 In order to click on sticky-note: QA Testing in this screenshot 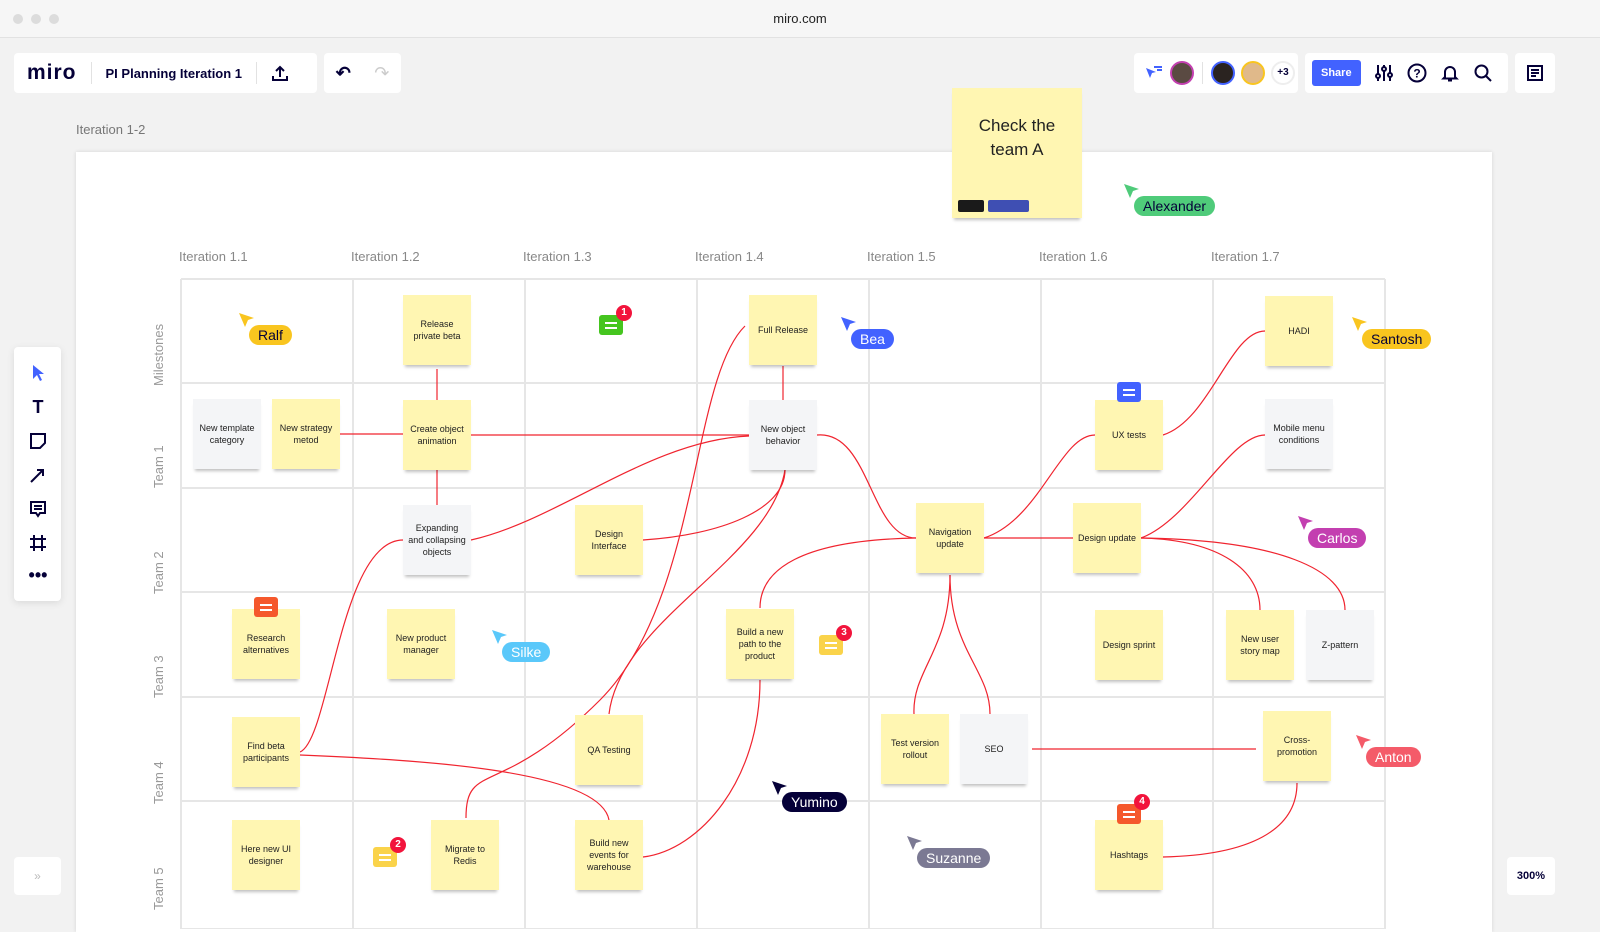, I will do `click(609, 750)`.